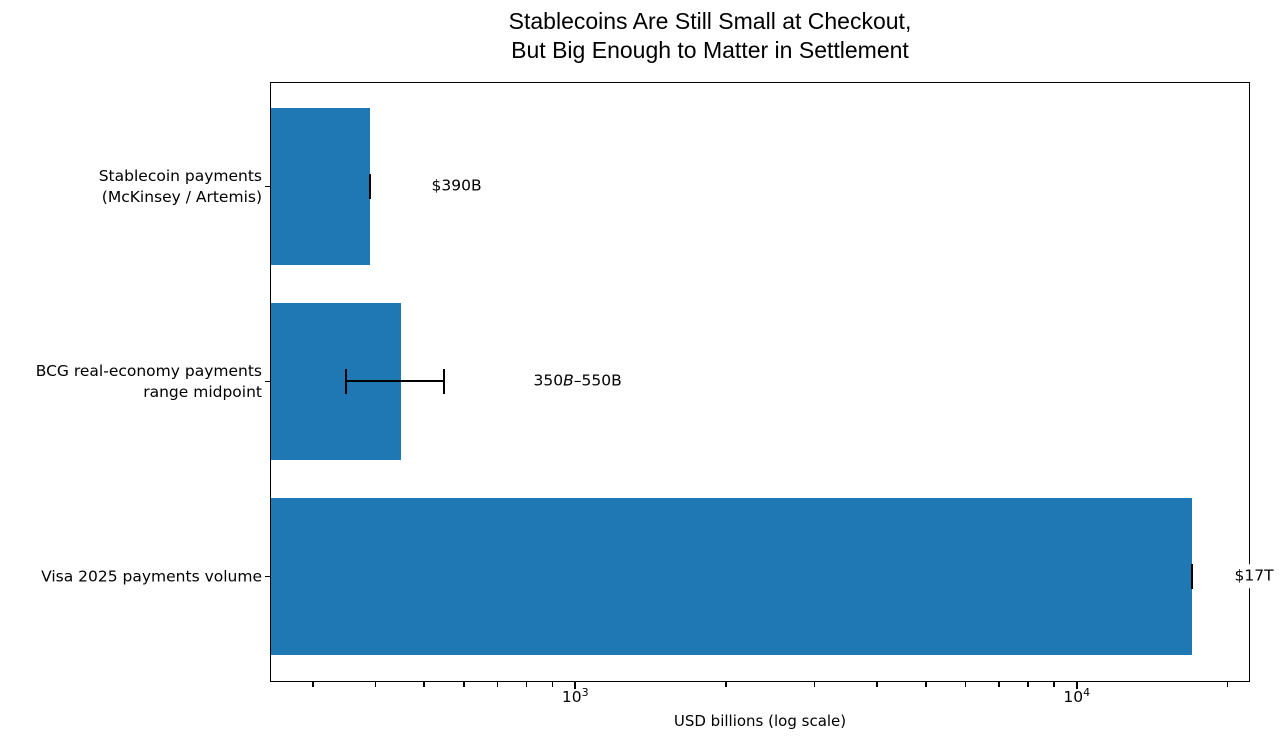 The width and height of the screenshot is (1284, 745). What do you see at coordinates (597, 380) in the screenshot?
I see `value-label-text: –550B` at bounding box center [597, 380].